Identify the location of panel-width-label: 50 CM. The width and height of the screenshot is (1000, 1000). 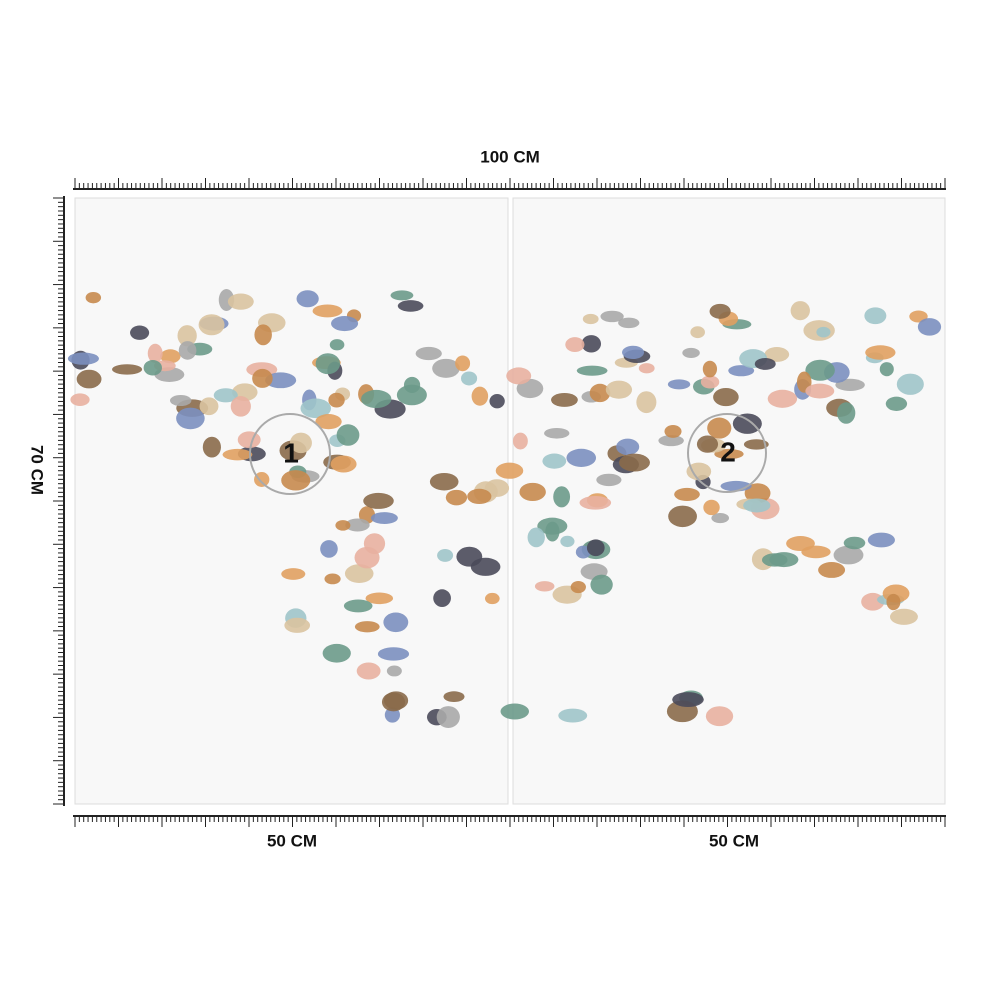
(292, 840).